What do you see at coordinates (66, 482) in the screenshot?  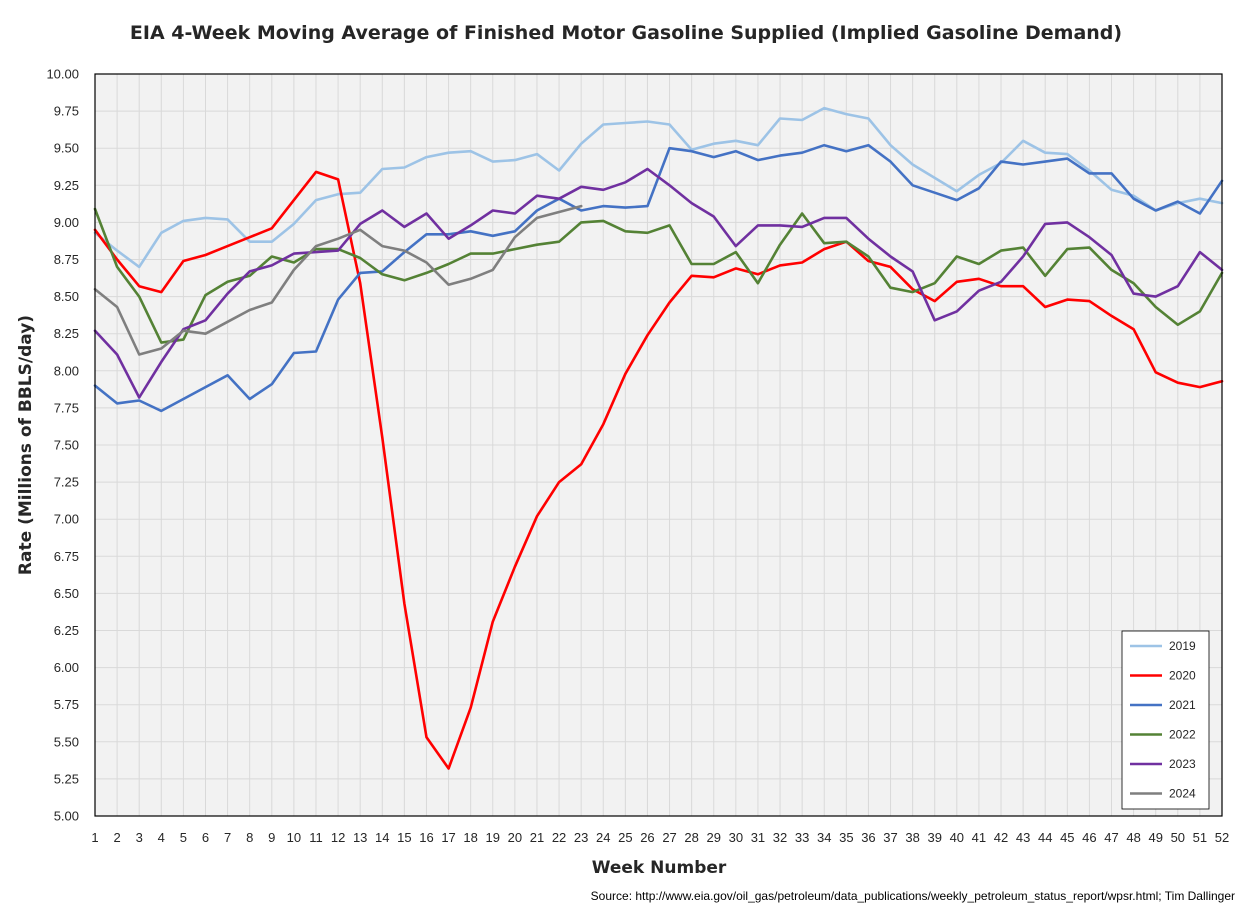 I see `y-tick-label: 7.25` at bounding box center [66, 482].